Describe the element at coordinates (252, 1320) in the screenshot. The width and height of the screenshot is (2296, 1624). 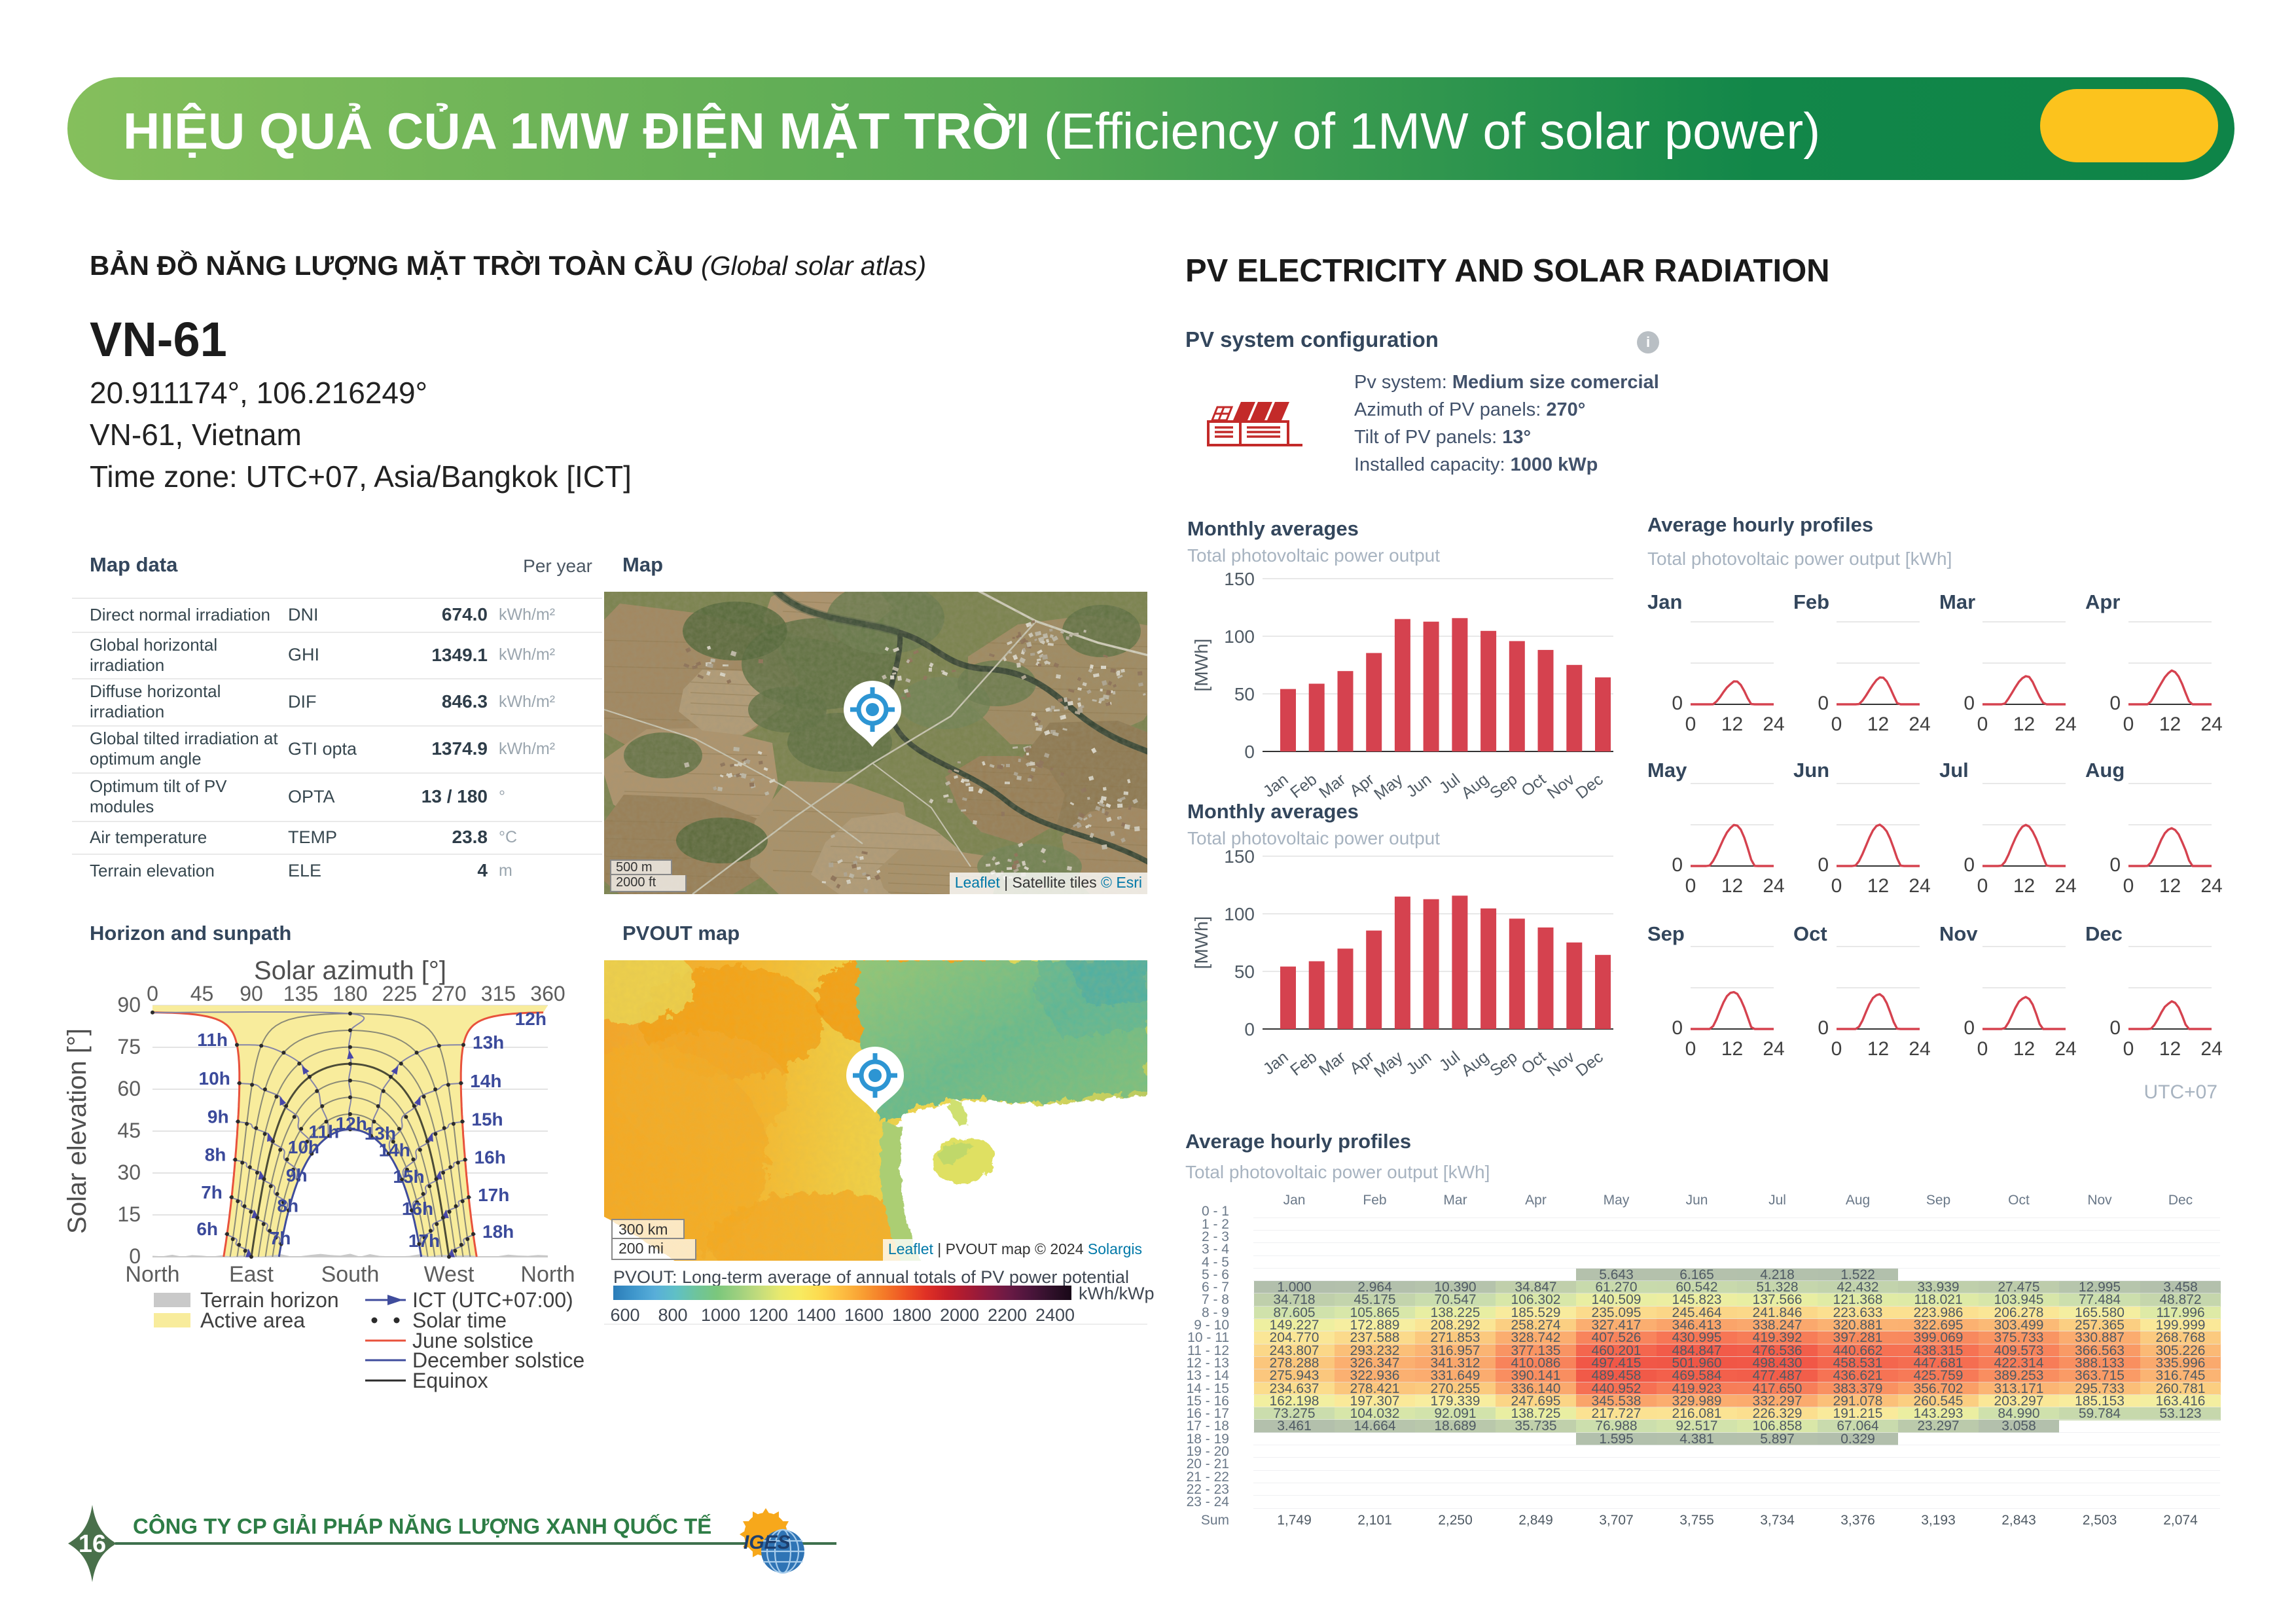
I see `svg-text: Active area` at that location.